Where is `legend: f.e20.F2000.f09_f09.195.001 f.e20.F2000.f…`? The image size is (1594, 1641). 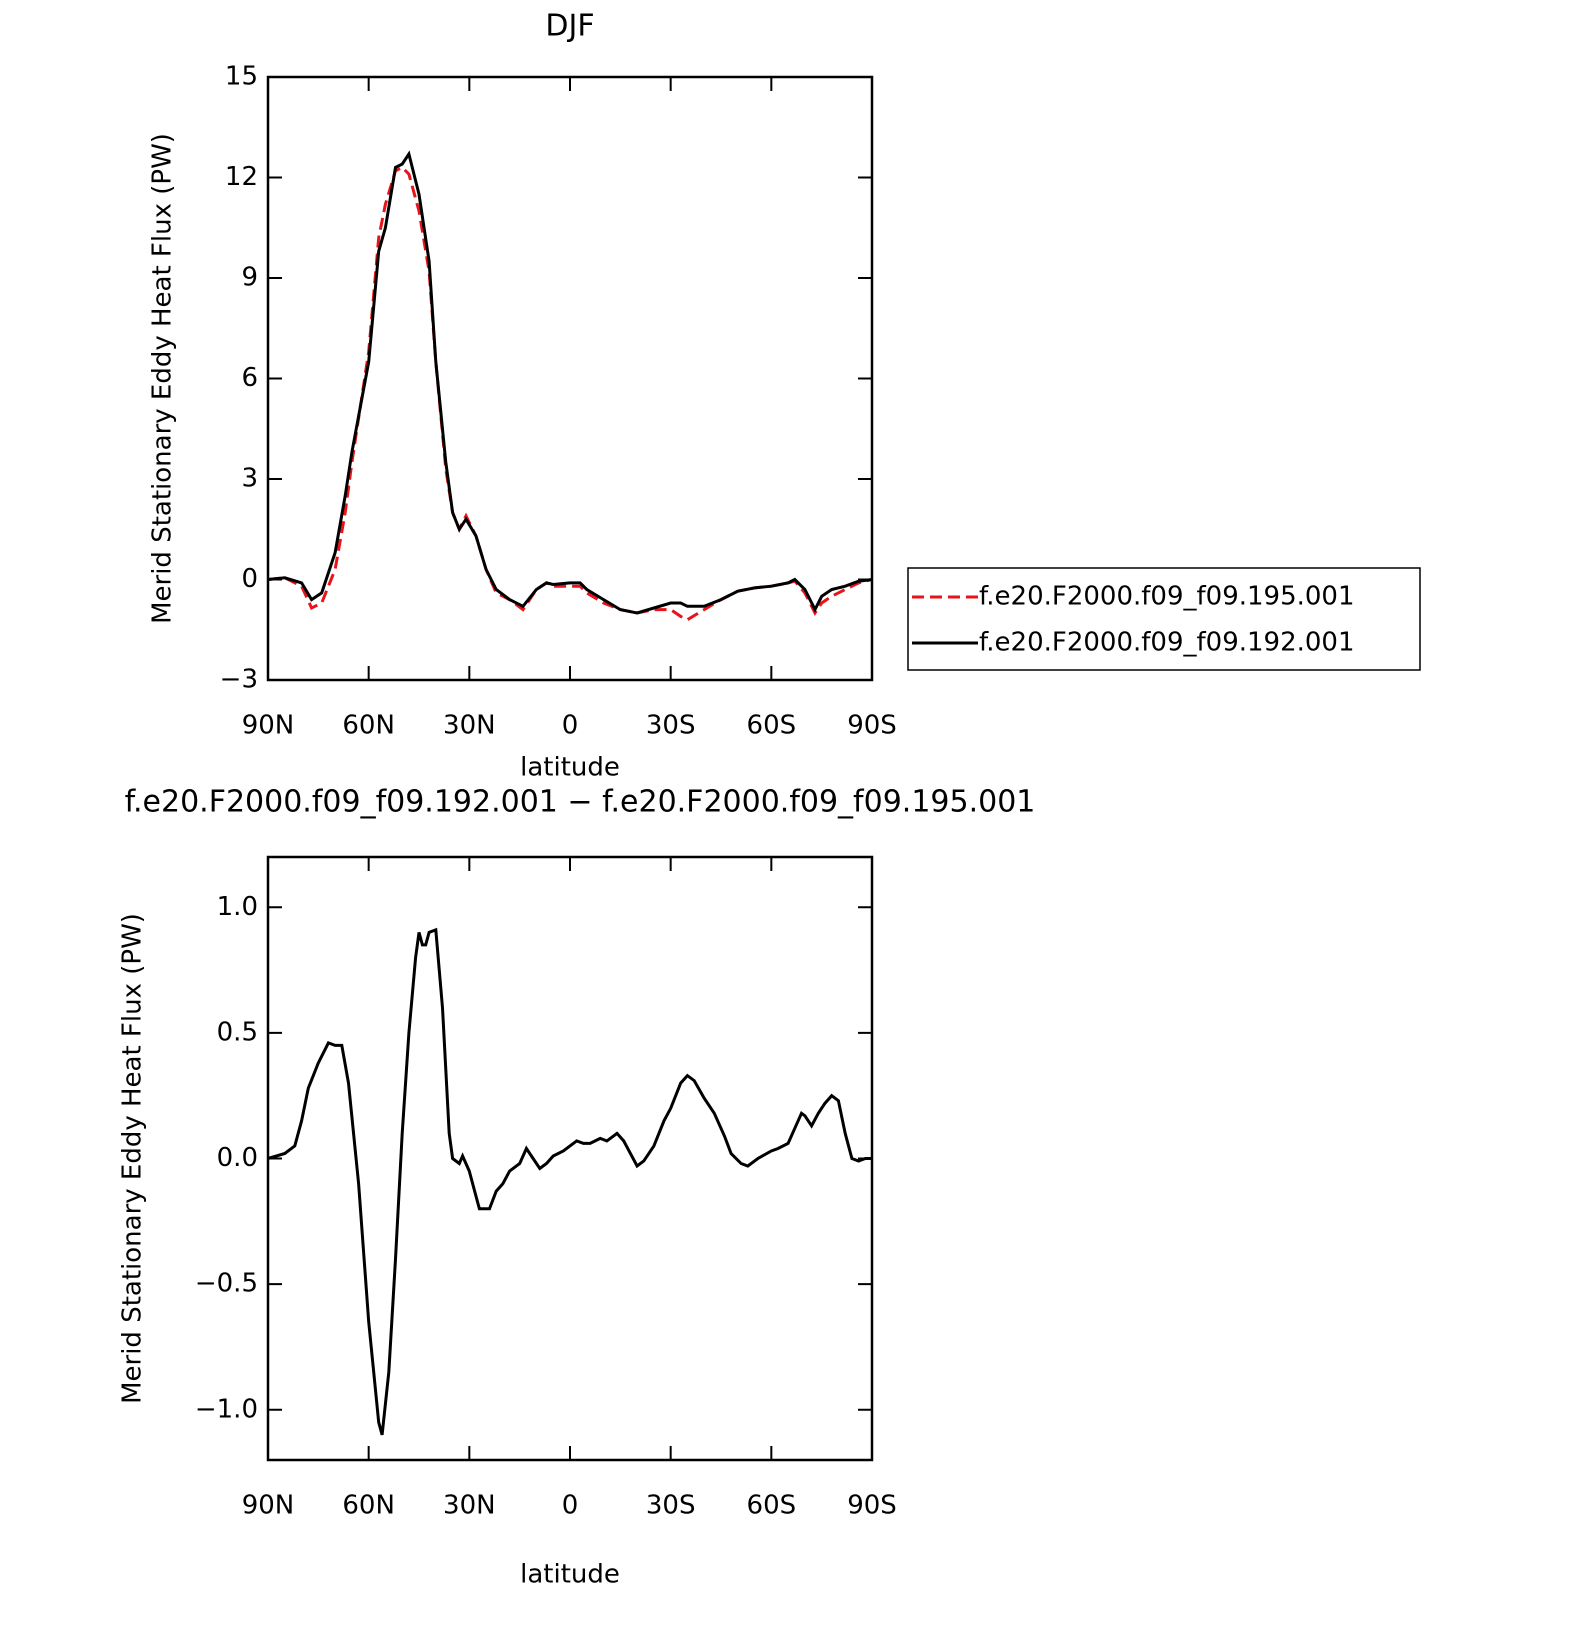 legend: f.e20.F2000.f09_f09.195.001 f.e20.F2000.f… is located at coordinates (1164, 619).